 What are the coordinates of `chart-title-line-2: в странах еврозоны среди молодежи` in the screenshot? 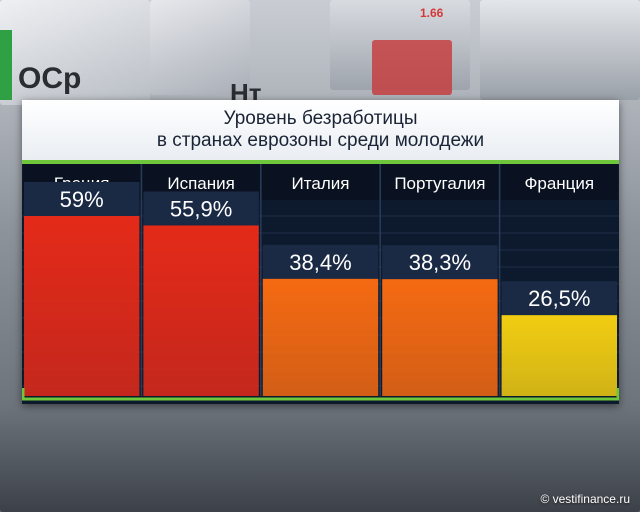 It's located at (320, 140).